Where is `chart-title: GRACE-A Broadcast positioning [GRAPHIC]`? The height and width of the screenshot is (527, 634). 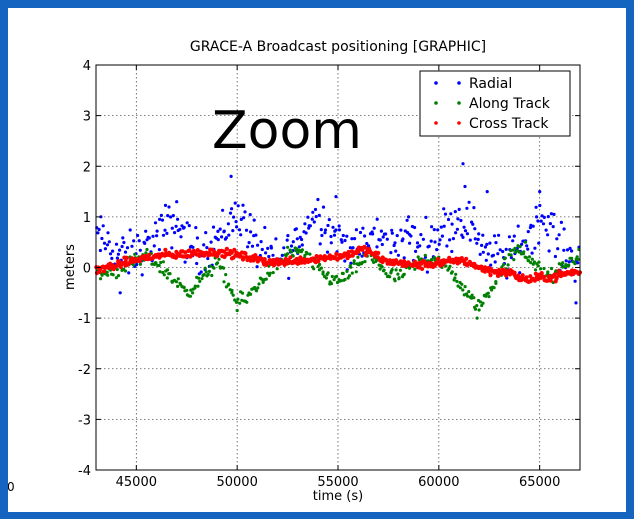 chart-title: GRACE-A Broadcast positioning [GRAPHIC] is located at coordinates (338, 47).